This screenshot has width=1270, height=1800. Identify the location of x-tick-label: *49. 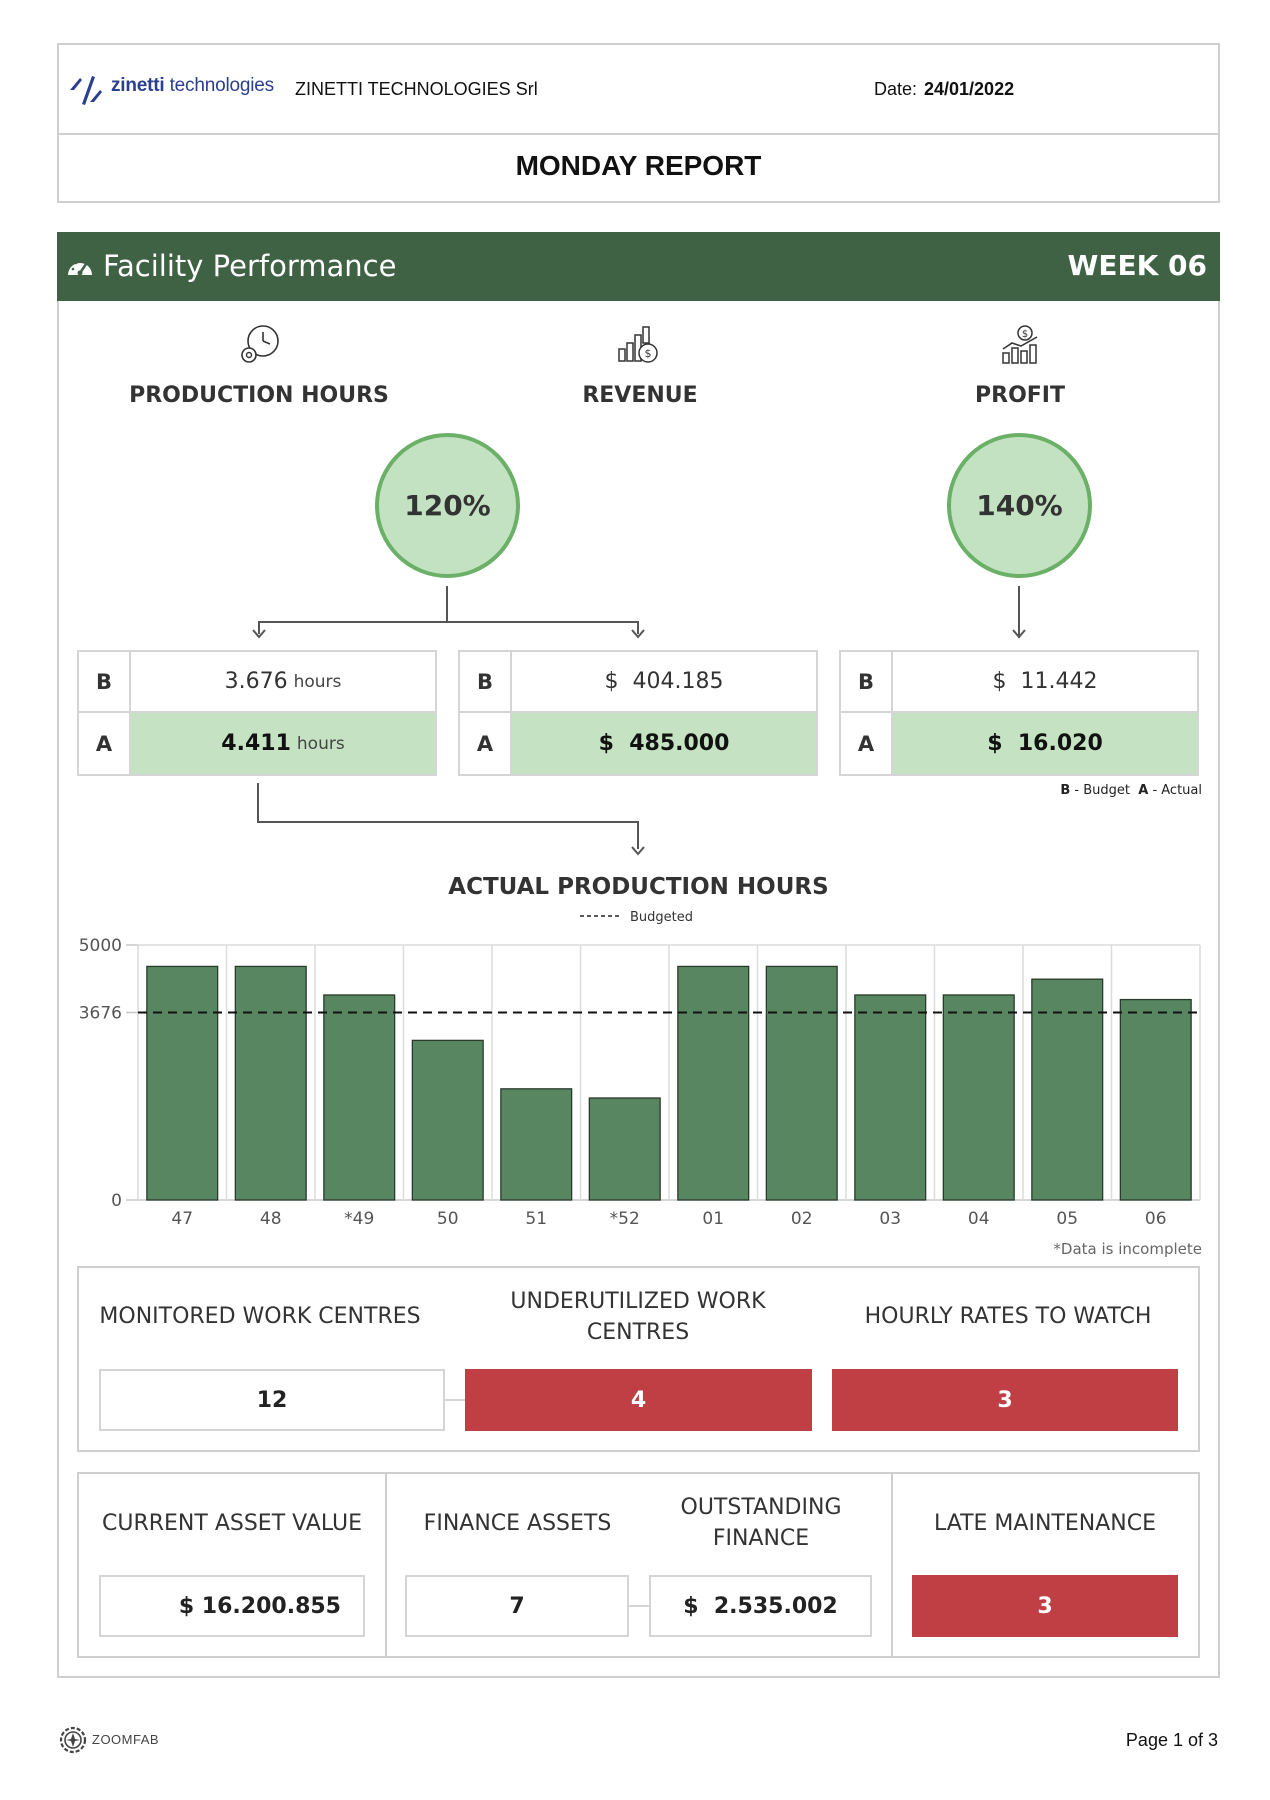
(359, 1219).